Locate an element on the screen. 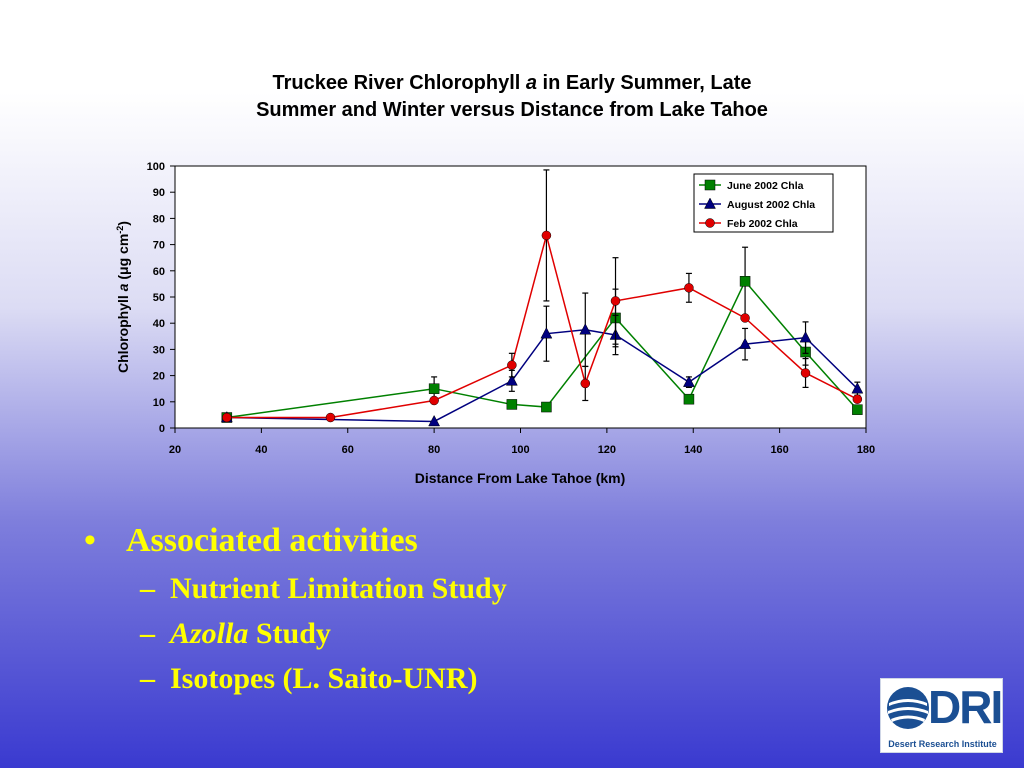  y-axis-label: Chlorophyll a (μg cm-2) is located at coordinates (123, 297).